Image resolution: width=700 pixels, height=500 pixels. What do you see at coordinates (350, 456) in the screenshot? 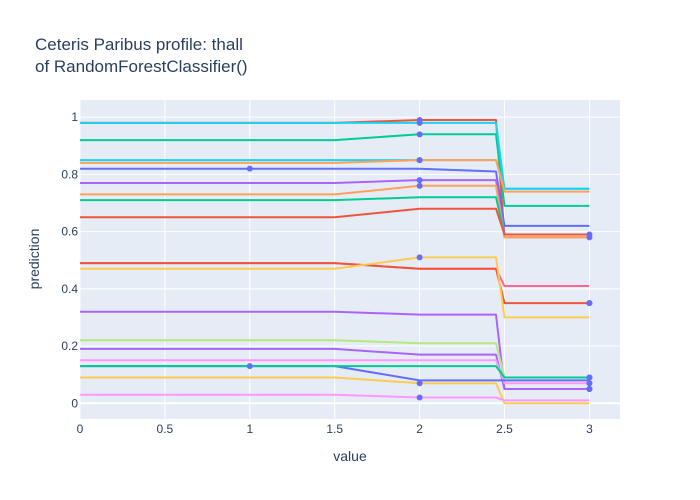
I see `x-axis-label: value` at bounding box center [350, 456].